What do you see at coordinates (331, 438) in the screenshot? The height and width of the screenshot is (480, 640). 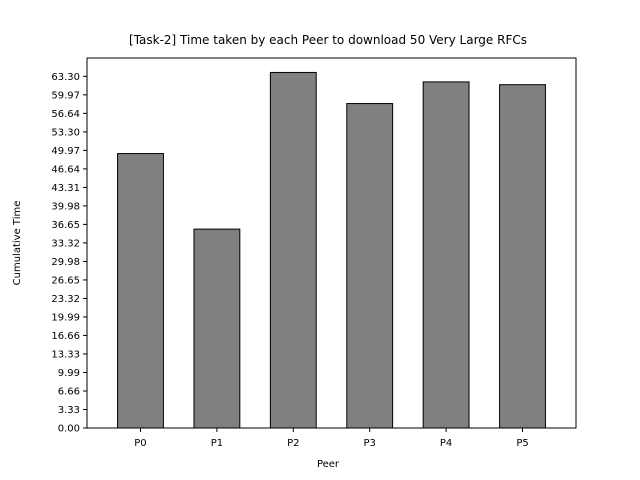 I see `x-axis-ticks: P0 P1 P2 P3 P4 P5` at bounding box center [331, 438].